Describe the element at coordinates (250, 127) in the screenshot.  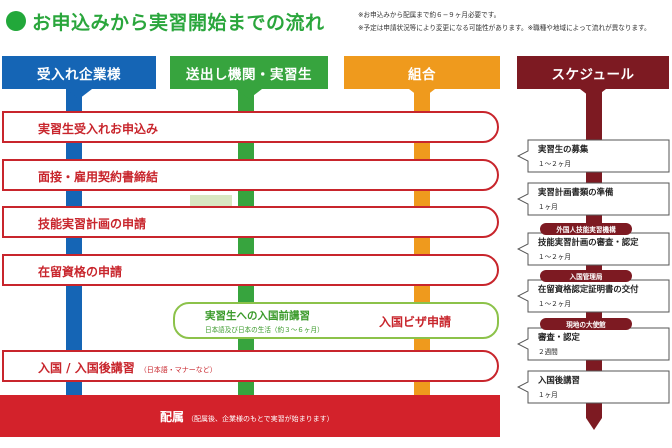
I see `step-application: 実習生受入れお申込み` at that location.